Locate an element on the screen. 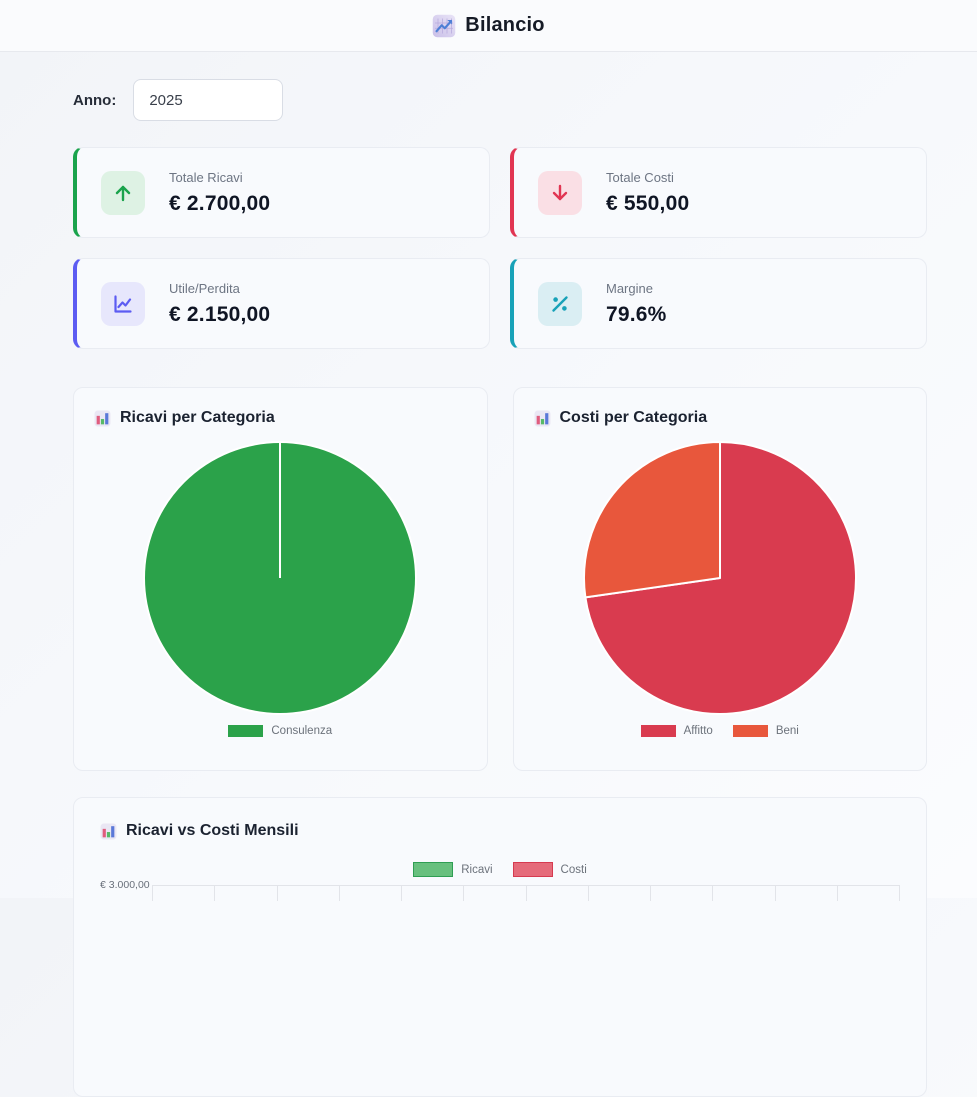  app-header: Bilancio is located at coordinates (488, 26).